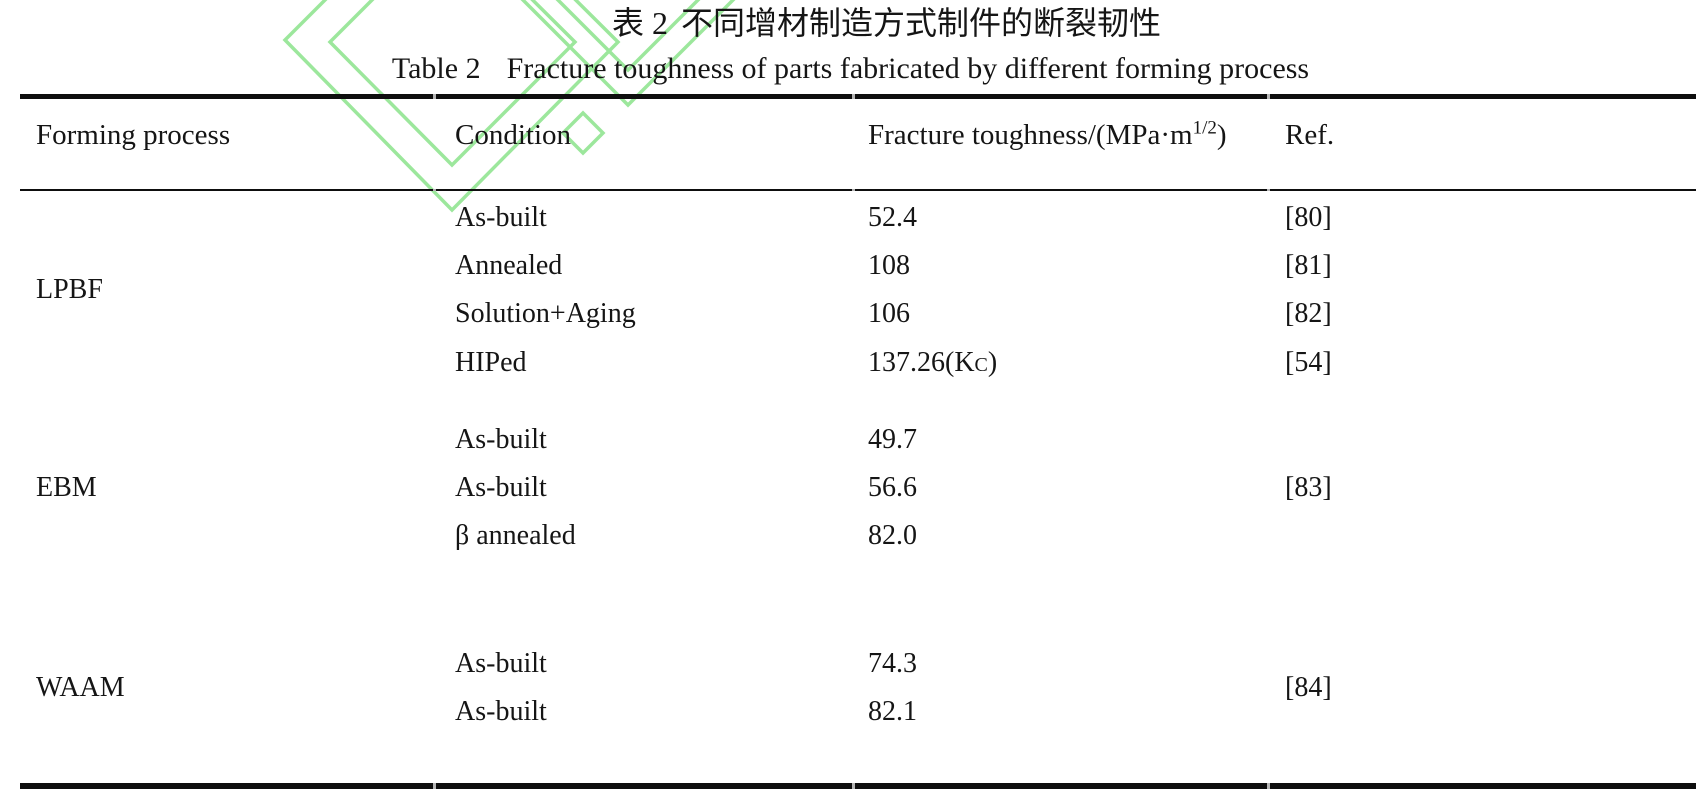 The image size is (1701, 799). What do you see at coordinates (921, 362) in the screenshot?
I see `toughness-value: 137.26(K` at bounding box center [921, 362].